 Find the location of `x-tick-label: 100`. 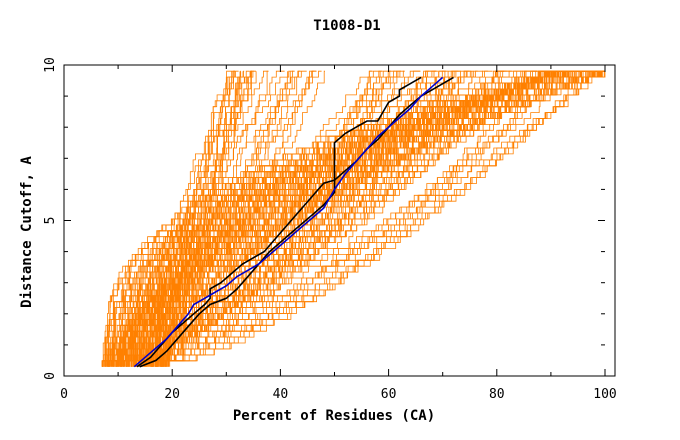

x-tick-label: 100 is located at coordinates (604, 394).